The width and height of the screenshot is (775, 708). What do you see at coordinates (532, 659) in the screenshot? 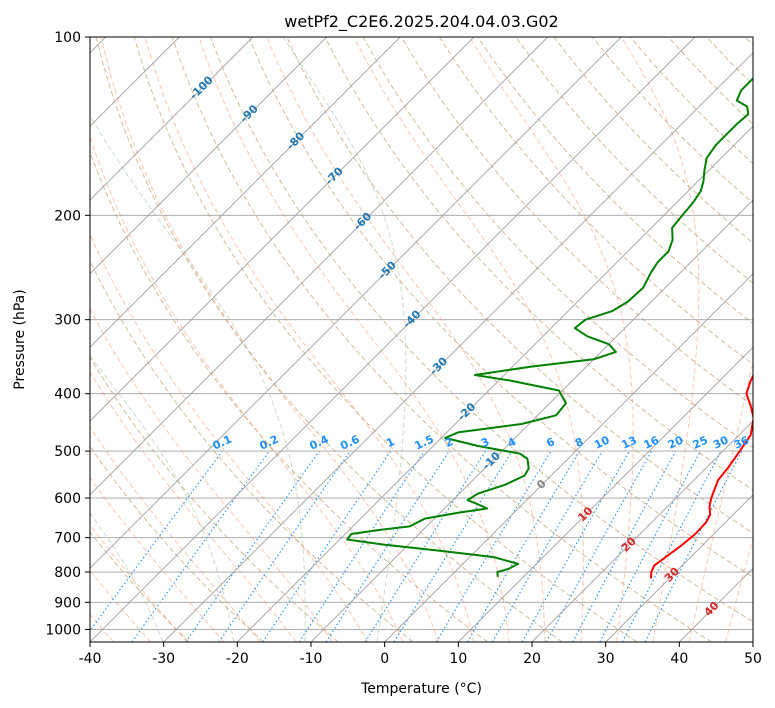
I see `x-tick-label: 20` at bounding box center [532, 659].